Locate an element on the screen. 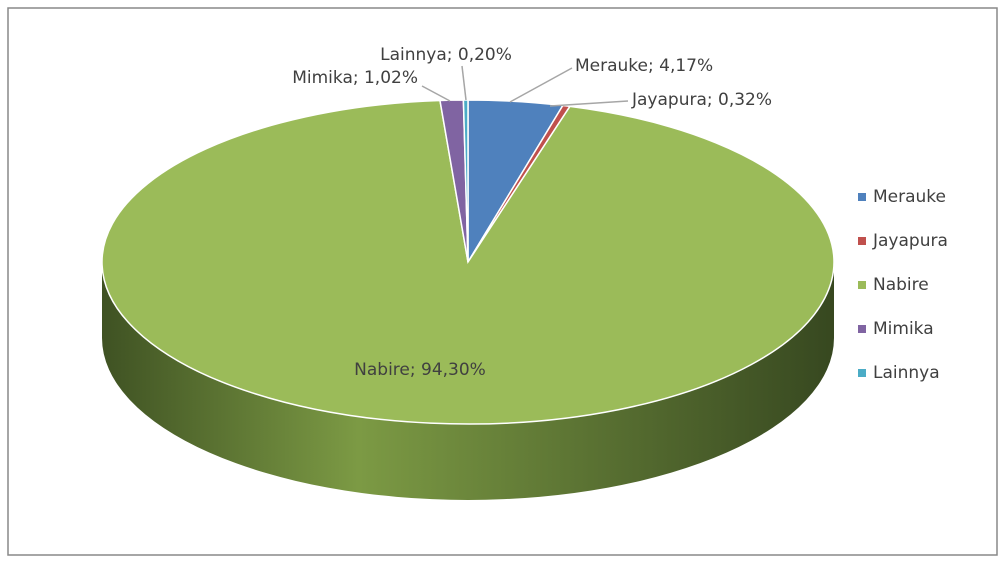 The image size is (1006, 563). data-label: Nabire; 94,30% is located at coordinates (420, 370).